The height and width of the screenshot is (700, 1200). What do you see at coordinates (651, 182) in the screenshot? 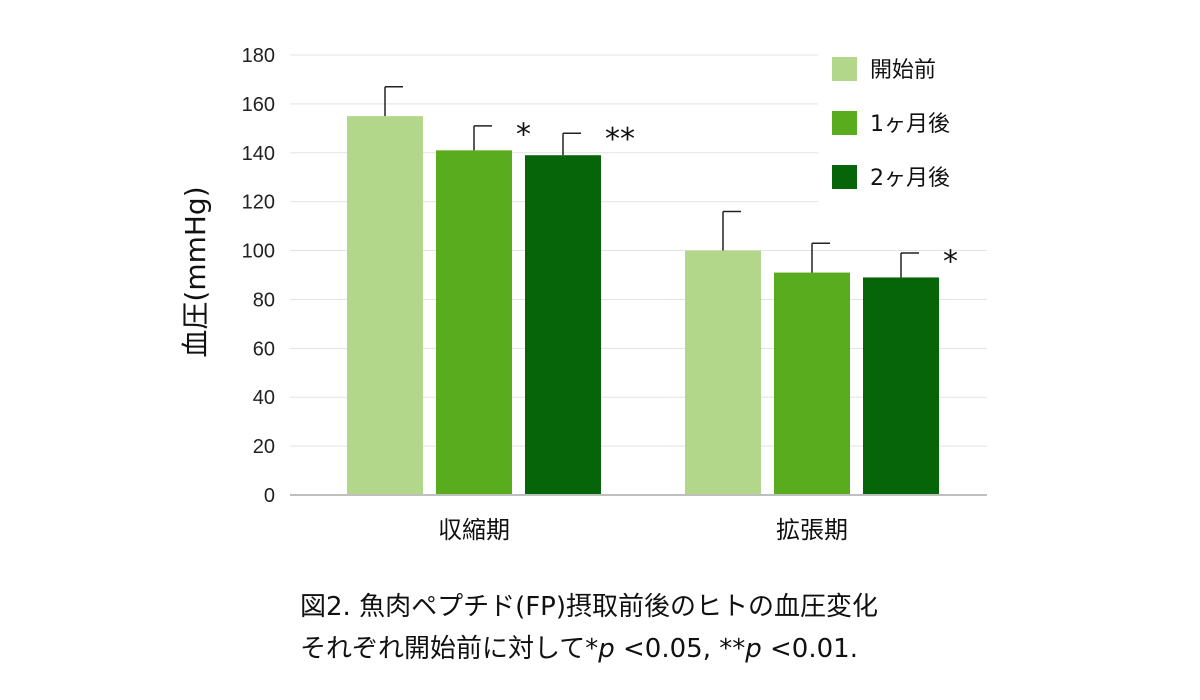
I see `error-bars` at bounding box center [651, 182].